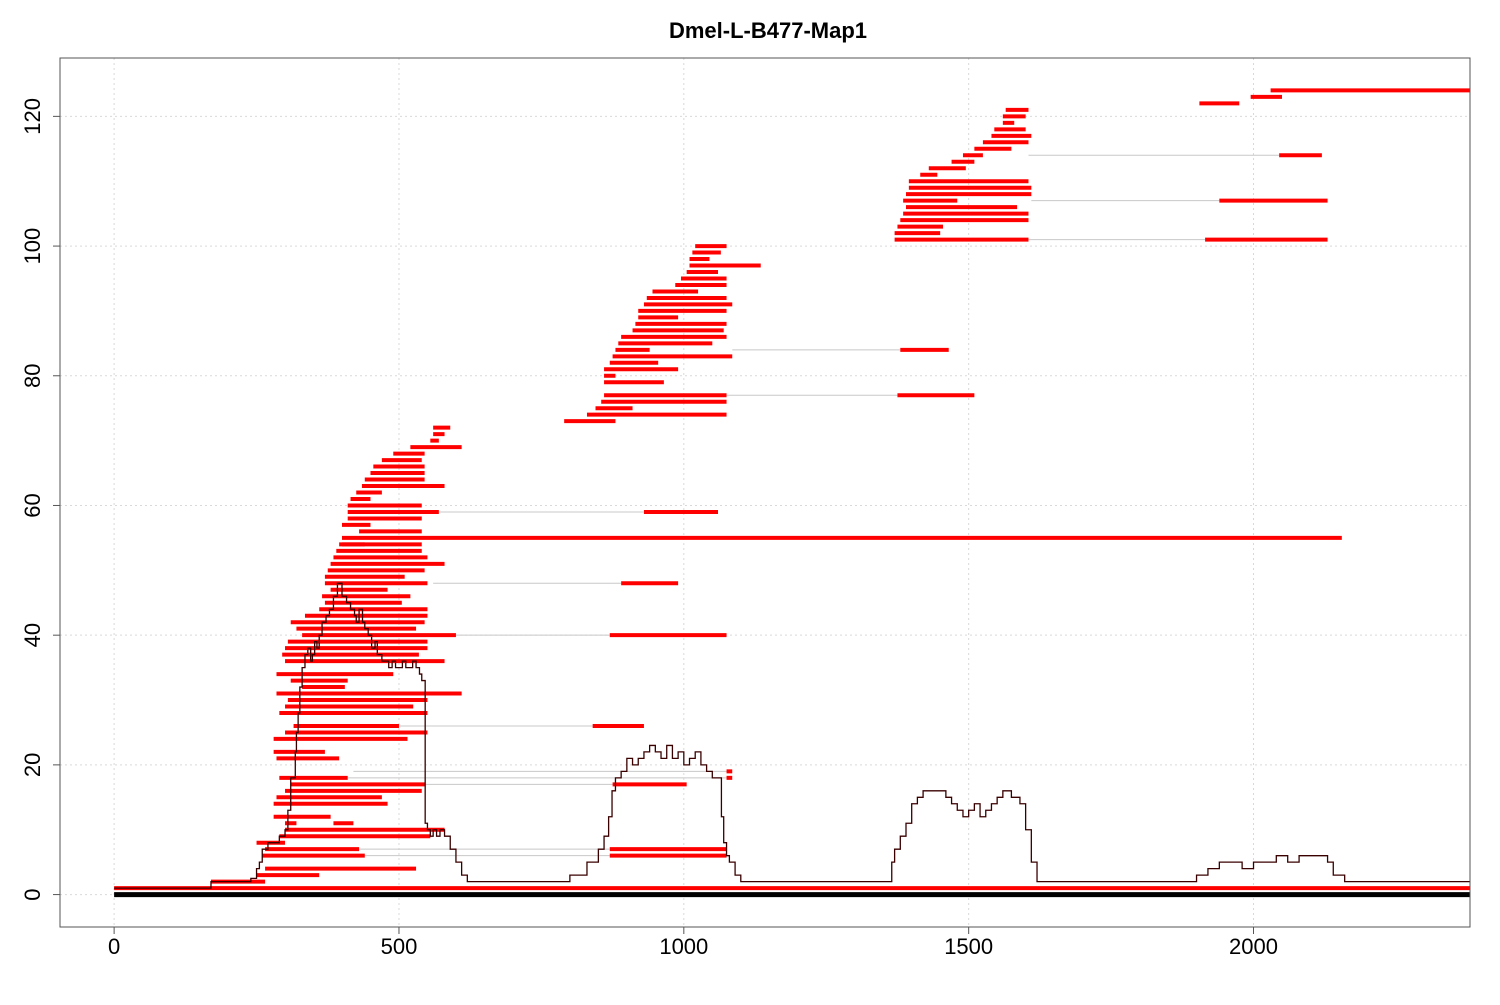 The image size is (1500, 1005). I want to click on y-tick-label: 100, so click(32, 246).